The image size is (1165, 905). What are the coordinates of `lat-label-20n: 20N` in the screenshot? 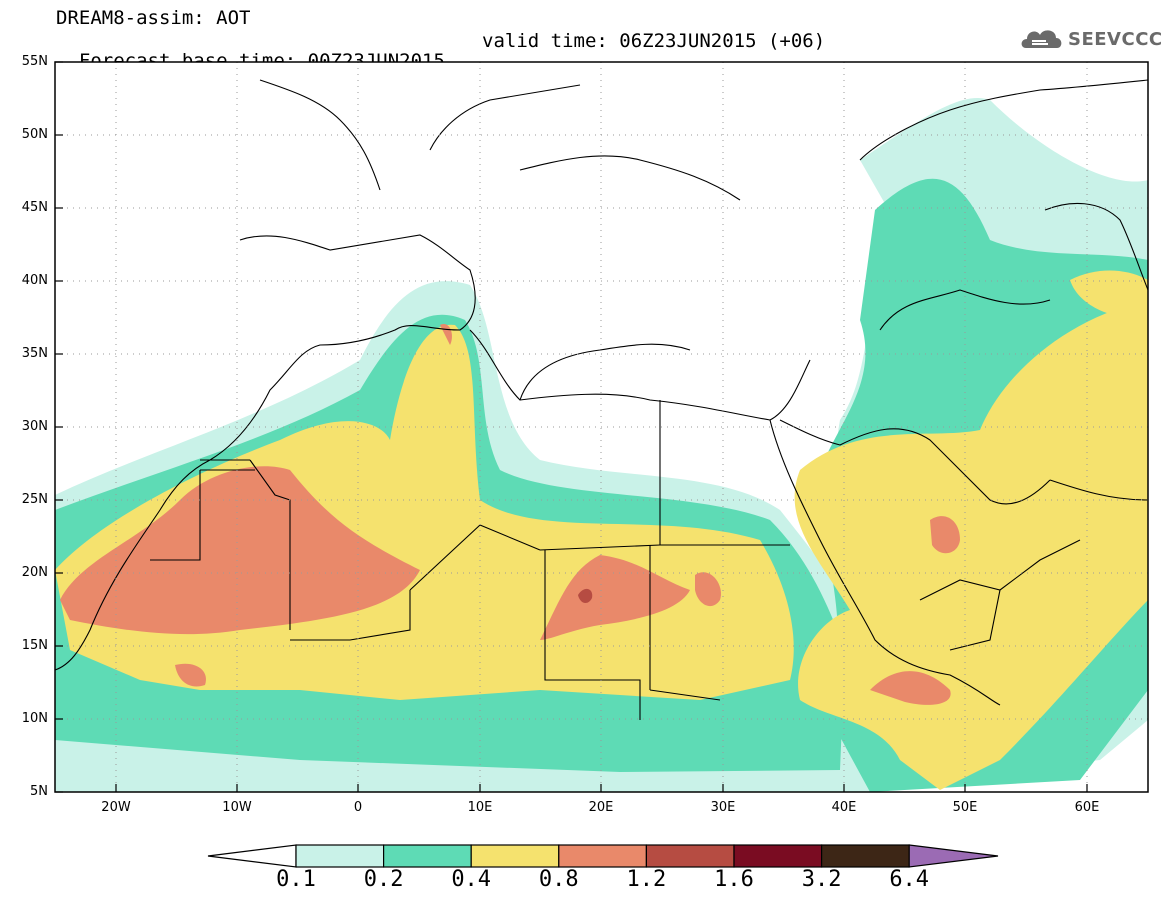 It's located at (34, 572).